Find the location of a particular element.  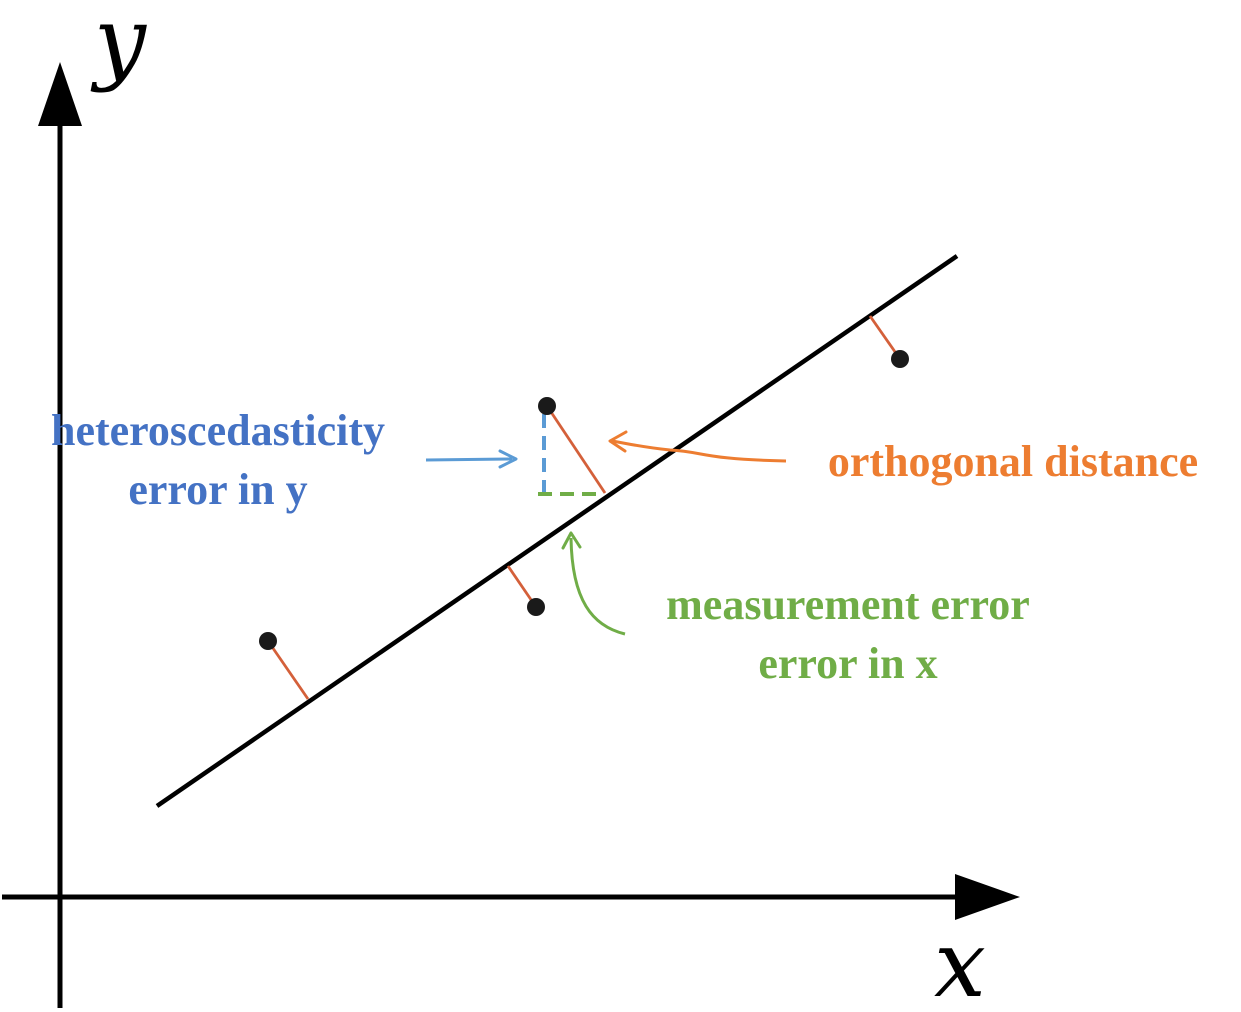

orthogonal-annotation: orthogonal distance is located at coordinates (903, 458).